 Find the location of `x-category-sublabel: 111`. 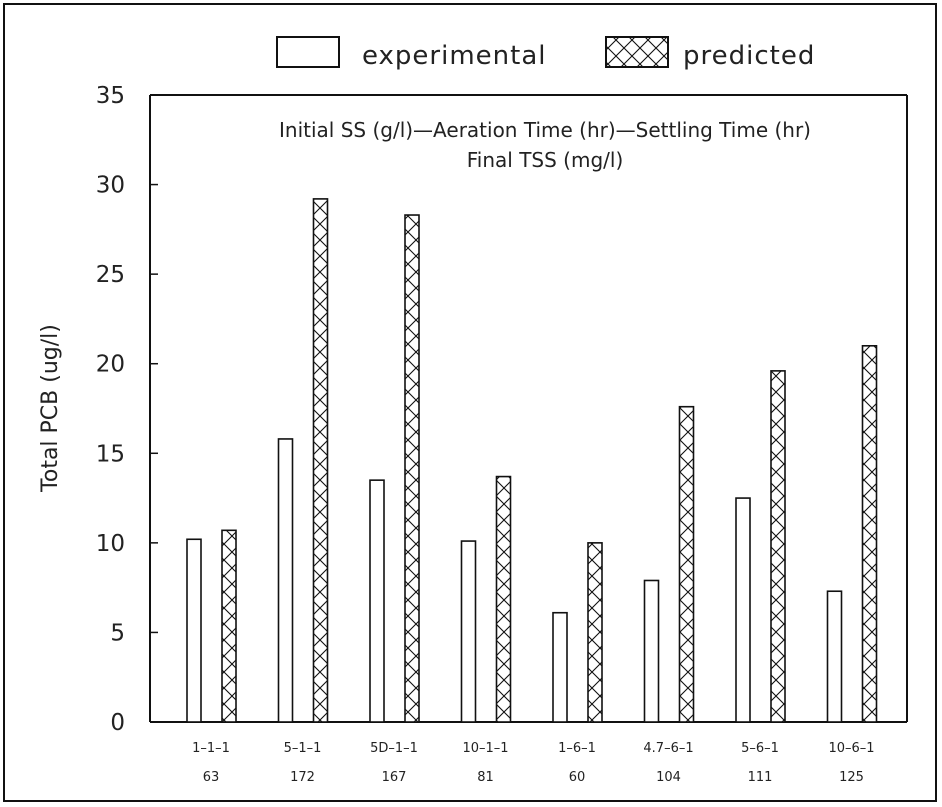

x-category-sublabel: 111 is located at coordinates (760, 777).